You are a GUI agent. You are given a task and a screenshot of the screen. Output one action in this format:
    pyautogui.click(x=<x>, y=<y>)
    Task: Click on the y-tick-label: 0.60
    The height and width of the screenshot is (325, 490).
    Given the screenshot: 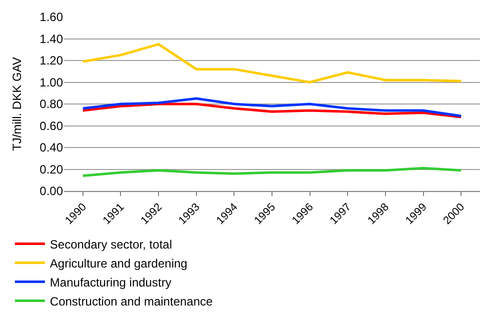 What is the action you would take?
    pyautogui.click(x=52, y=125)
    